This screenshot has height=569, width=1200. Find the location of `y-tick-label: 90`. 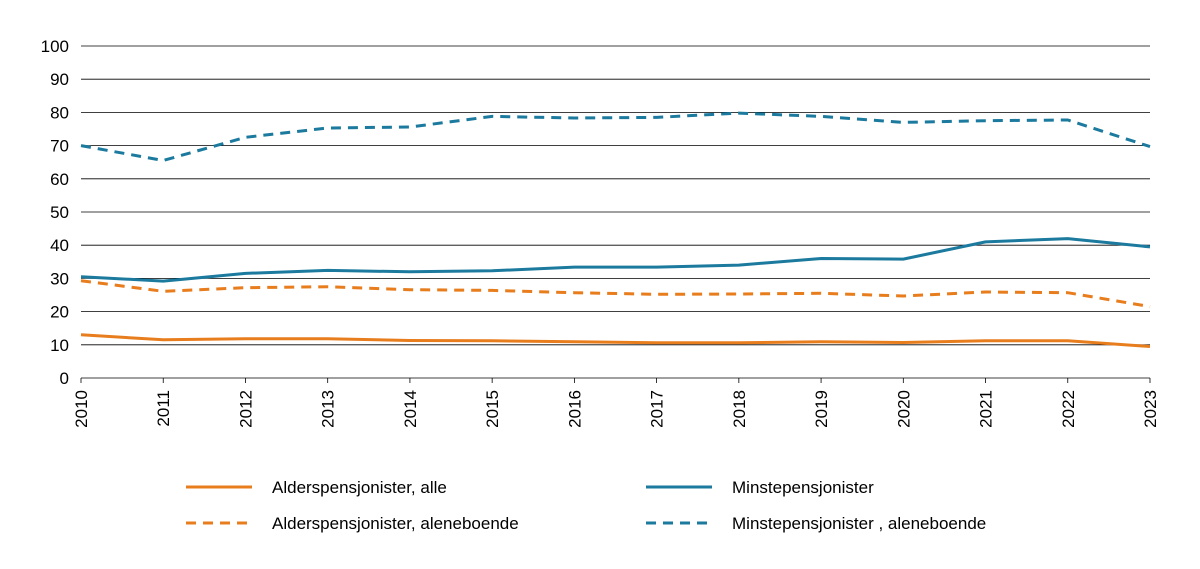

y-tick-label: 90 is located at coordinates (59, 79).